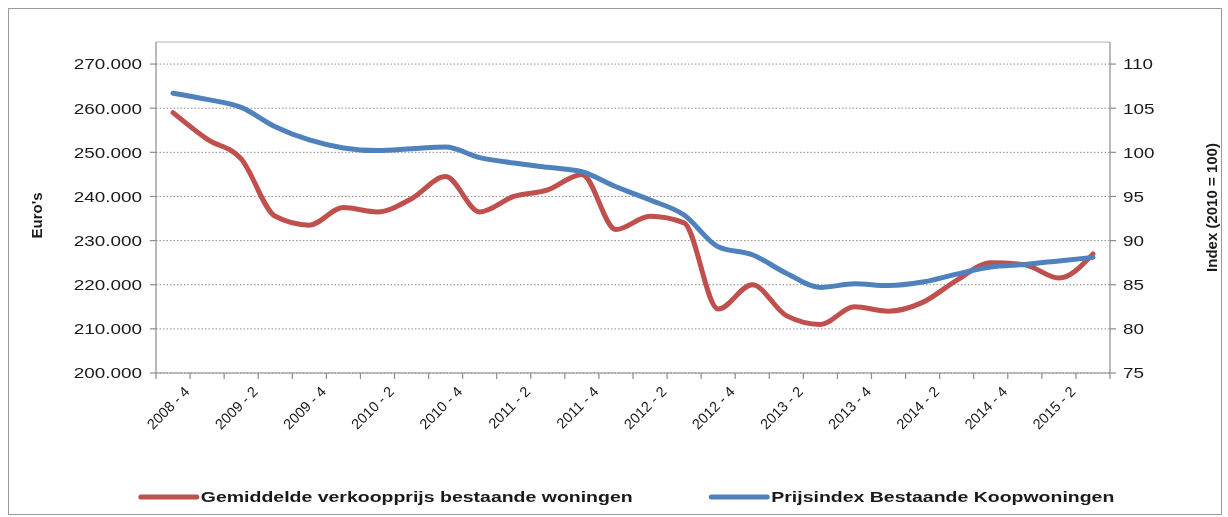  What do you see at coordinates (1139, 152) in the screenshot?
I see `y2-tick-label: 100` at bounding box center [1139, 152].